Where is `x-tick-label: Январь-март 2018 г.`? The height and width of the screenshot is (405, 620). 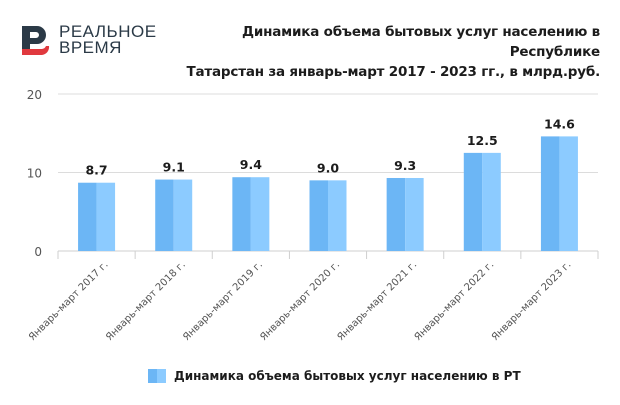 x-tick-label: Январь-март 2018 г. is located at coordinates (146, 301).